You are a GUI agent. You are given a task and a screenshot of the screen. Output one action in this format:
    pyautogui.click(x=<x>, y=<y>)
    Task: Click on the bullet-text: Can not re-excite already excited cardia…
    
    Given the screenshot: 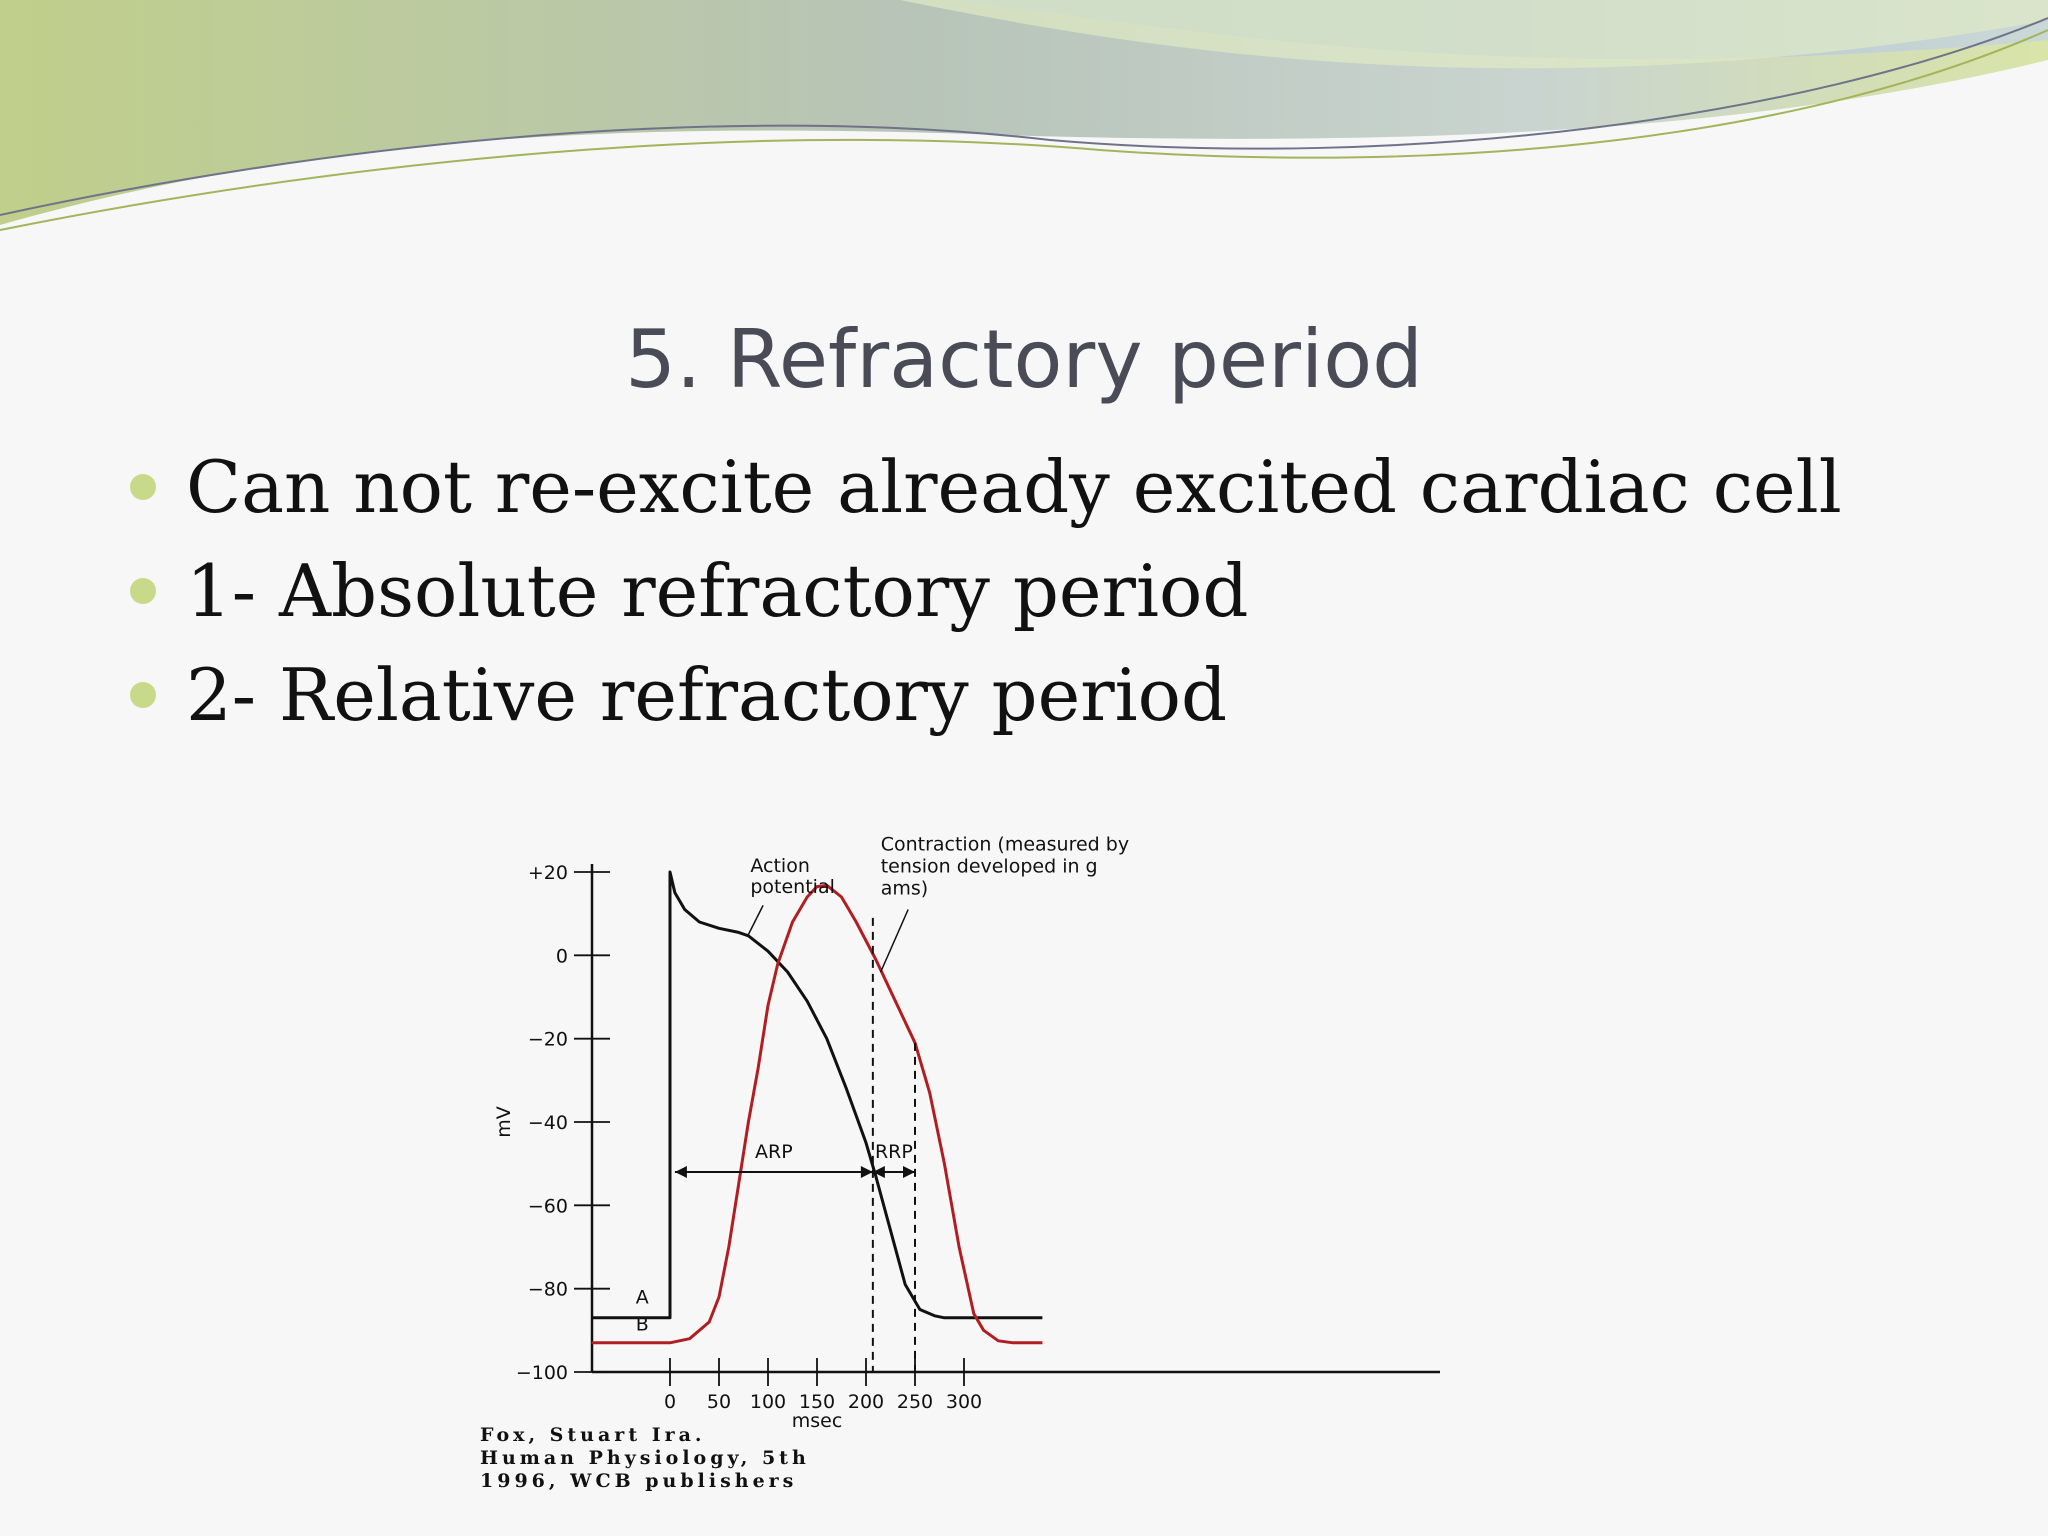 What is the action you would take?
    pyautogui.click(x=1014, y=487)
    